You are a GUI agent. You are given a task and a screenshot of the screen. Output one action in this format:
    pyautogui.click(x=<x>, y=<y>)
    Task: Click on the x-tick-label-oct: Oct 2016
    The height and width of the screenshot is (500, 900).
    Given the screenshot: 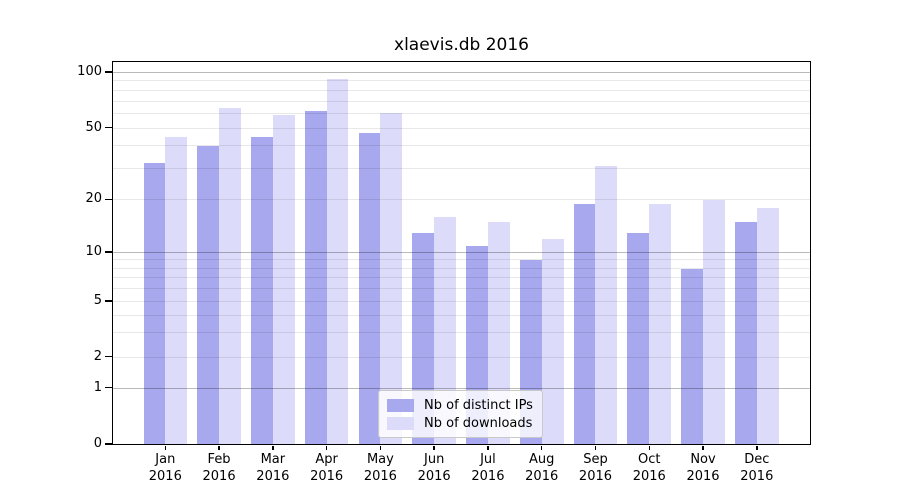 What is the action you would take?
    pyautogui.click(x=649, y=468)
    